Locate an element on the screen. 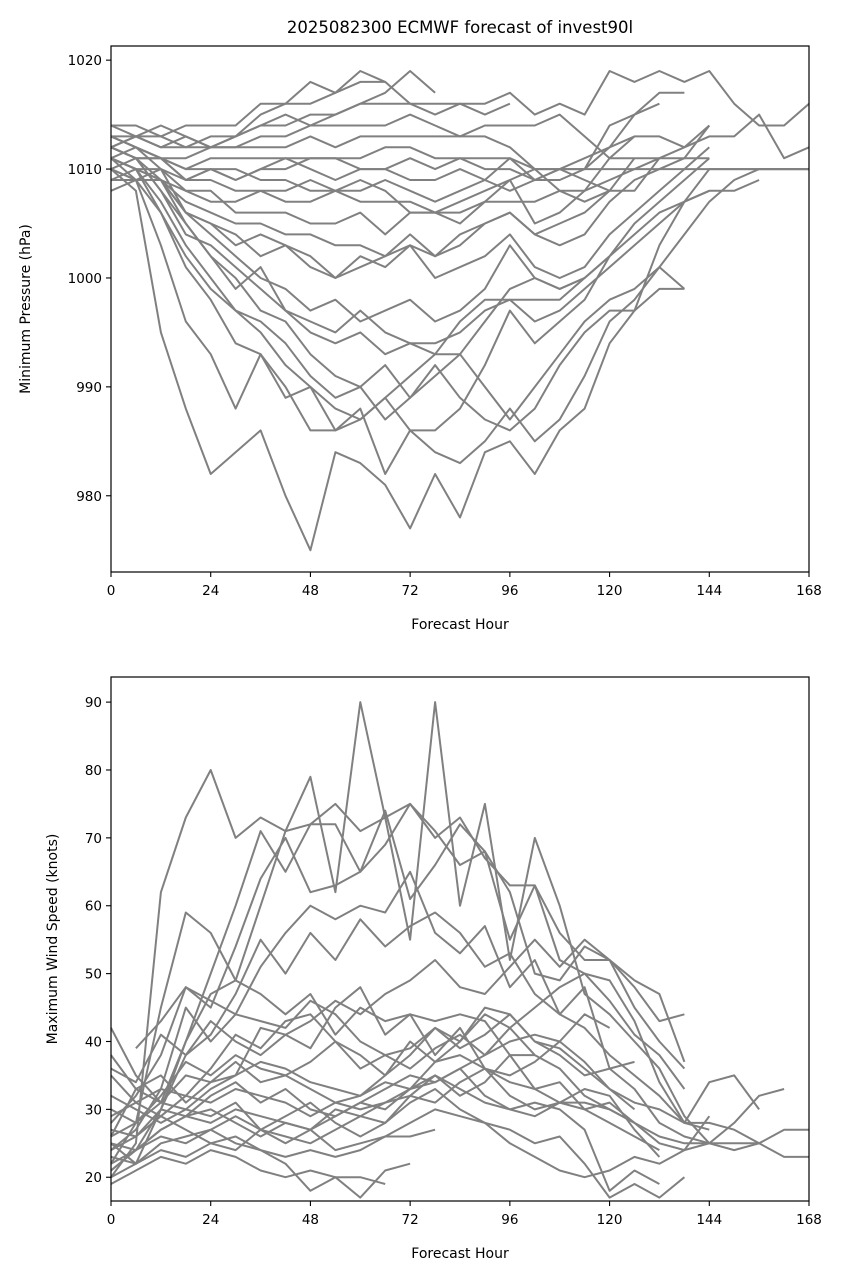  pressure-x-tick-label: 96 is located at coordinates (509, 591).